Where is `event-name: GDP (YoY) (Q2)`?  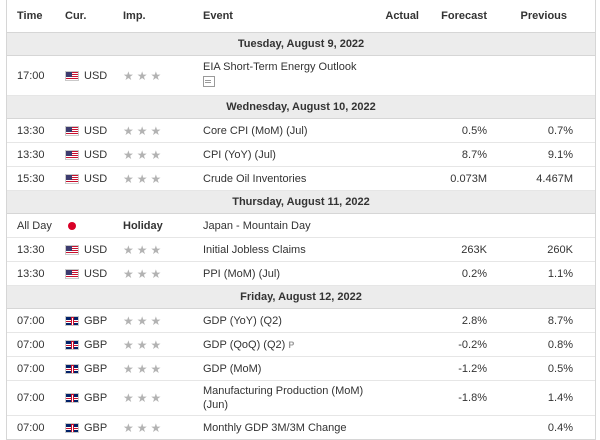 event-name: GDP (YoY) (Q2) is located at coordinates (242, 320).